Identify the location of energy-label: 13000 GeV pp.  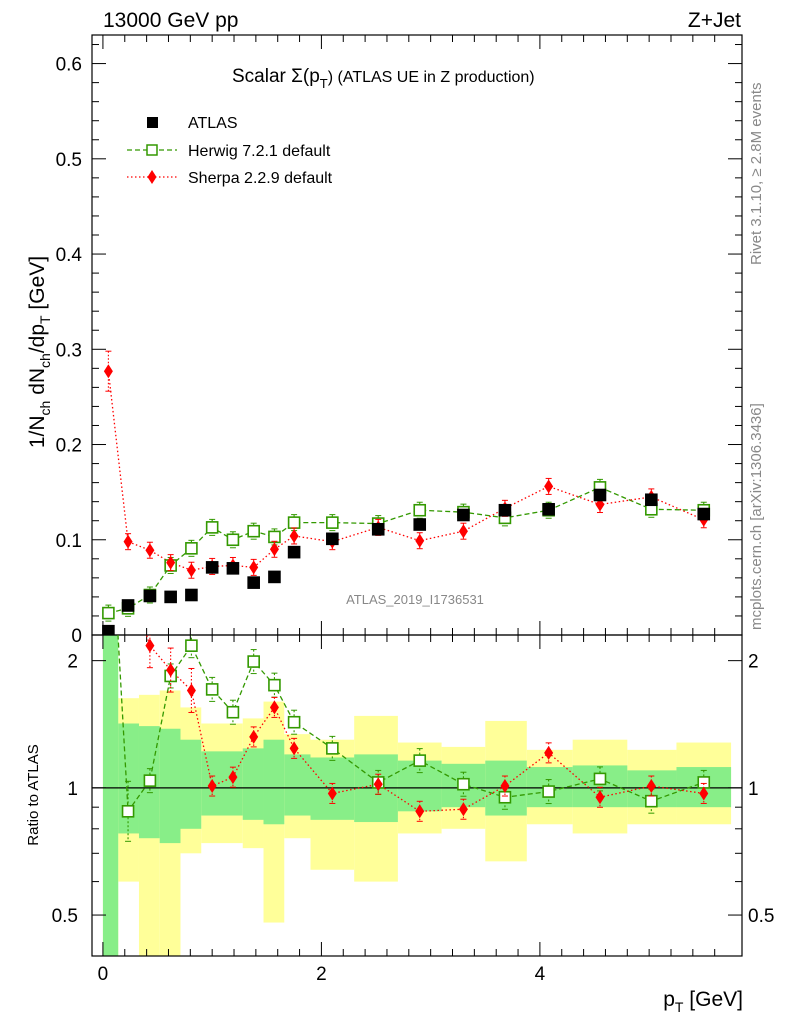
(170, 20).